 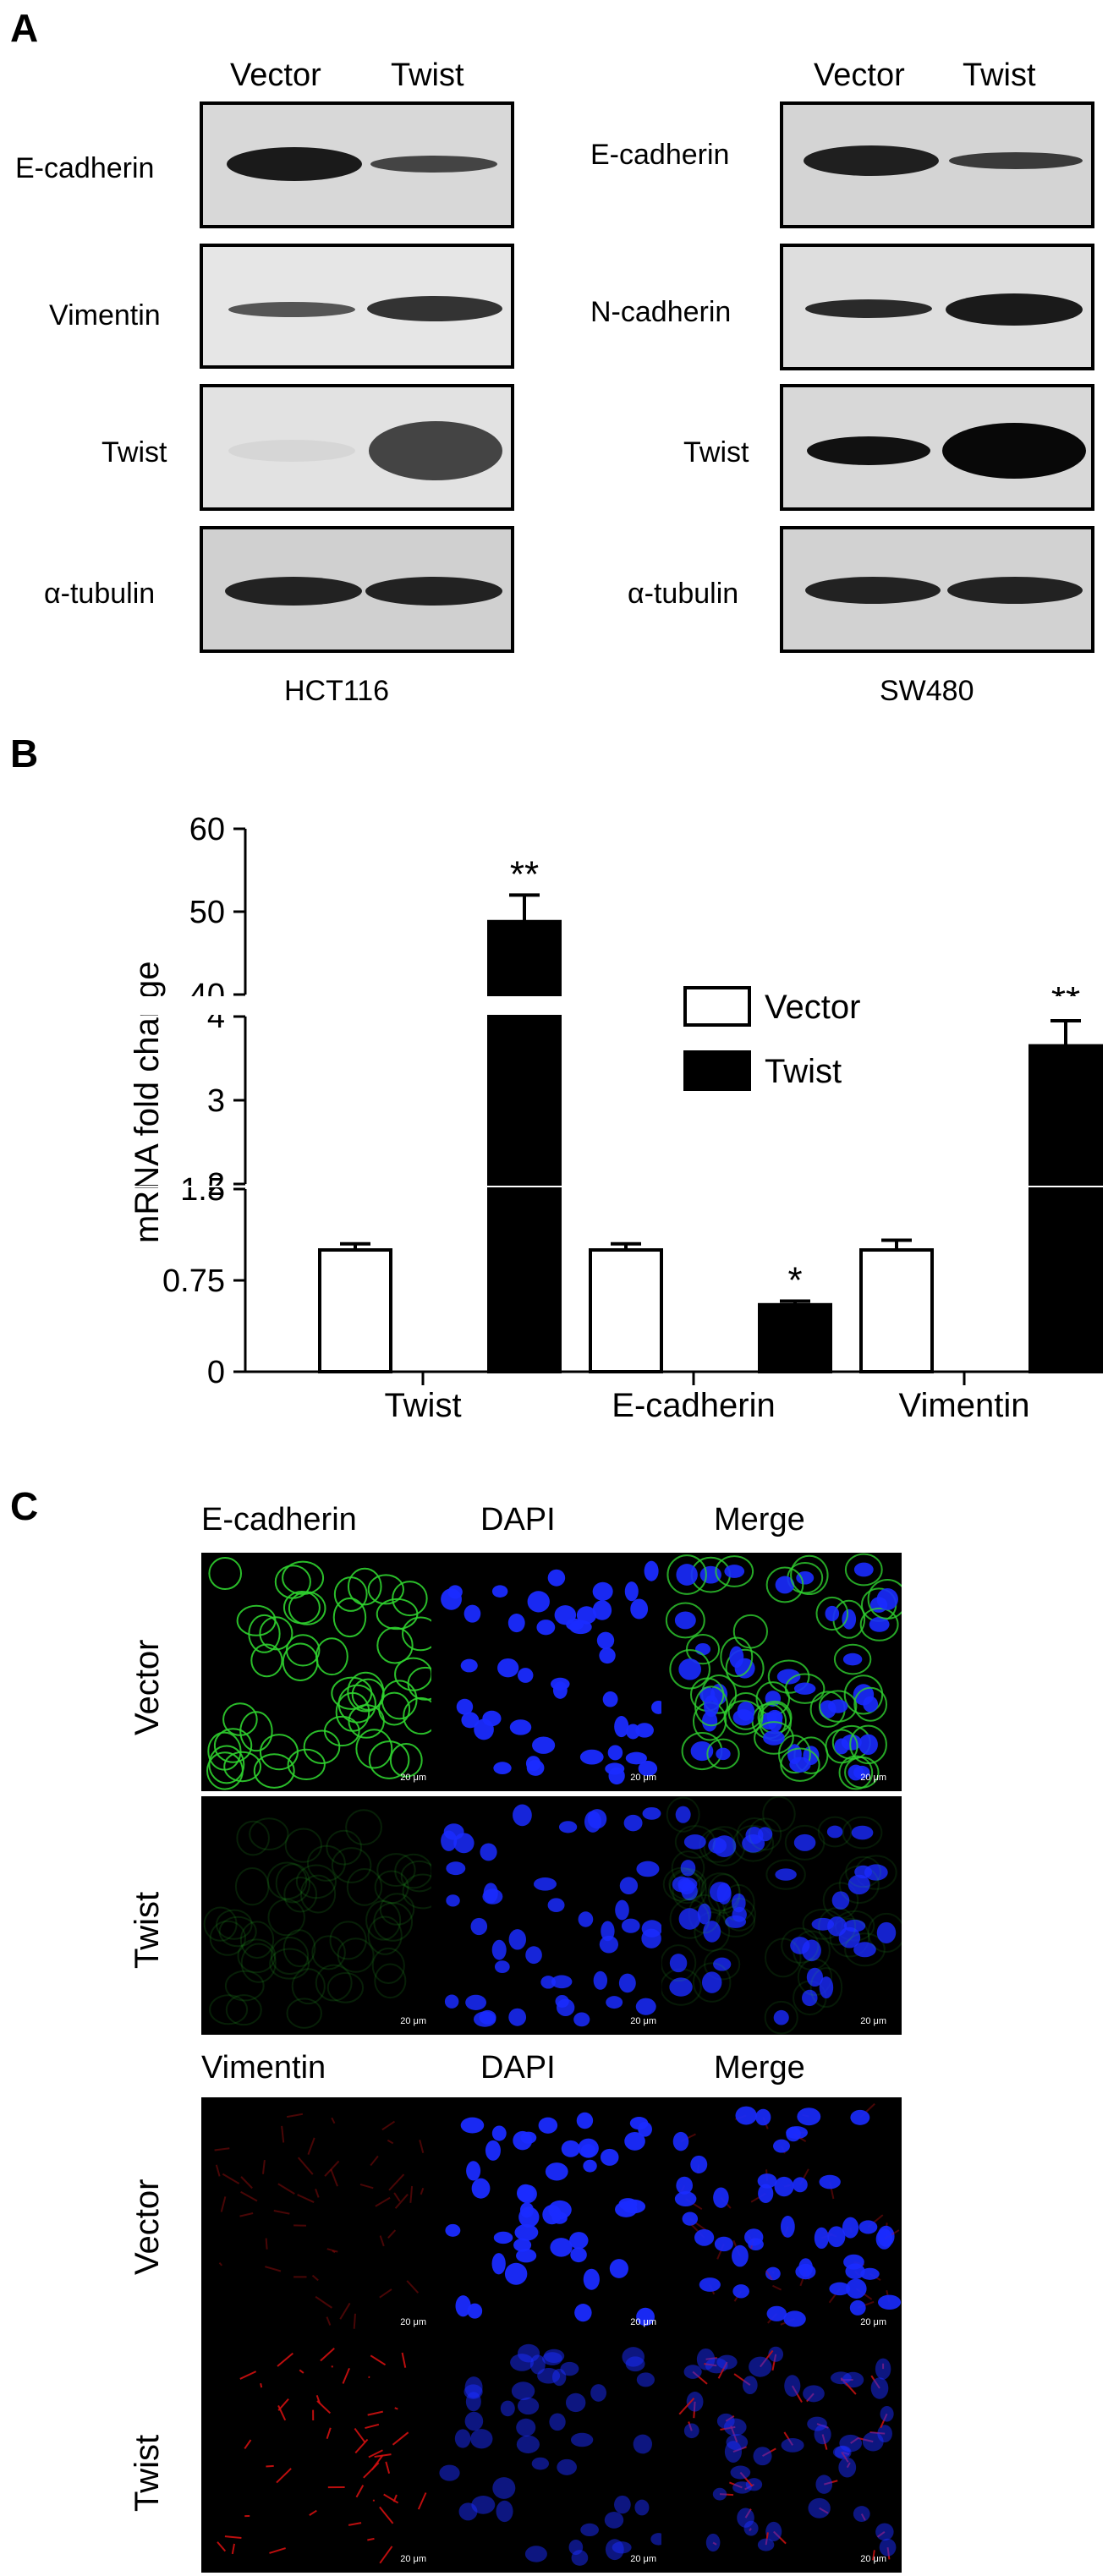 What do you see at coordinates (781, 2216) in the screenshot?
I see `micro-g2-r0-c2: 20 μm` at bounding box center [781, 2216].